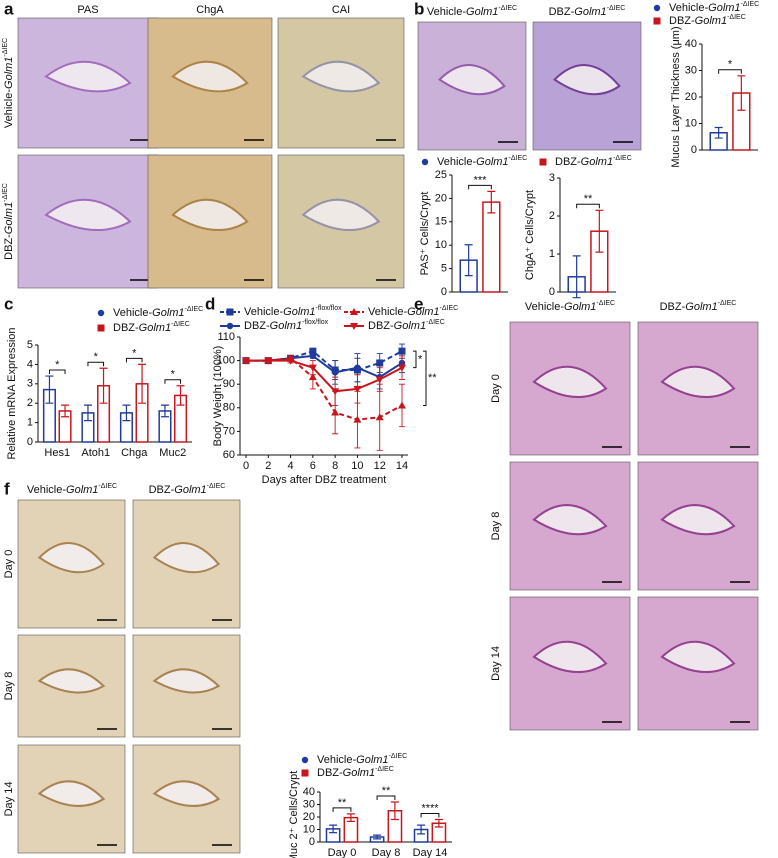 The height and width of the screenshot is (858, 778). Describe the element at coordinates (246, 466) in the screenshot. I see `x-tick-label: 0` at that location.